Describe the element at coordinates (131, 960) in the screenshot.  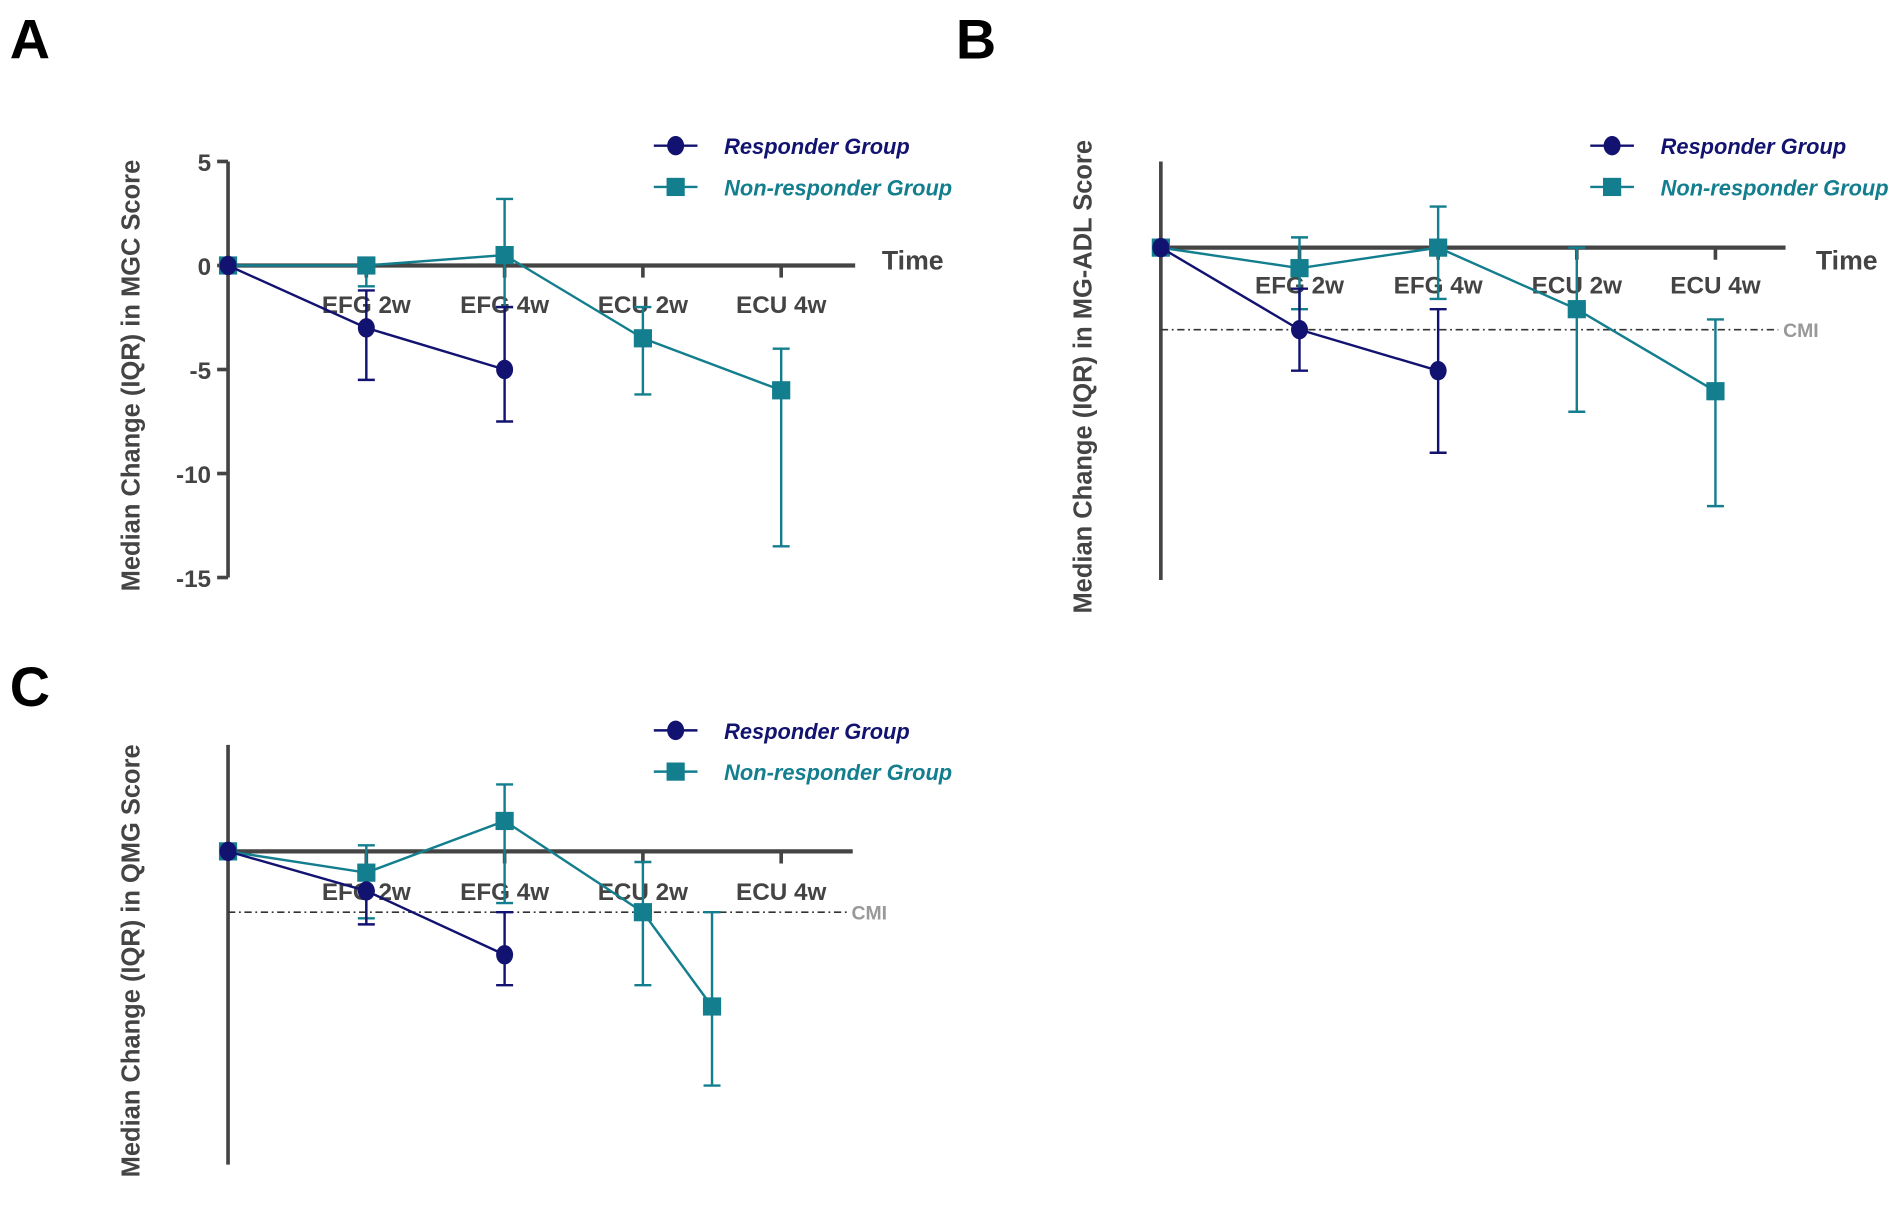
I see `y-axis-label: Median Change (IQR) in QMG Score` at that location.